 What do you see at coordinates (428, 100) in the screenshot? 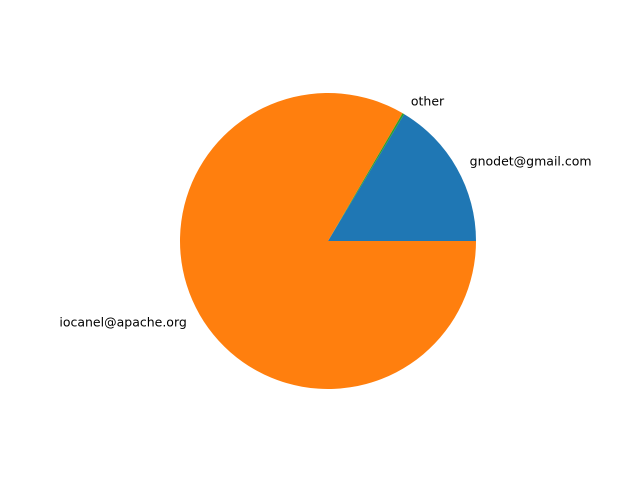
I see `pie-label-other: other` at bounding box center [428, 100].